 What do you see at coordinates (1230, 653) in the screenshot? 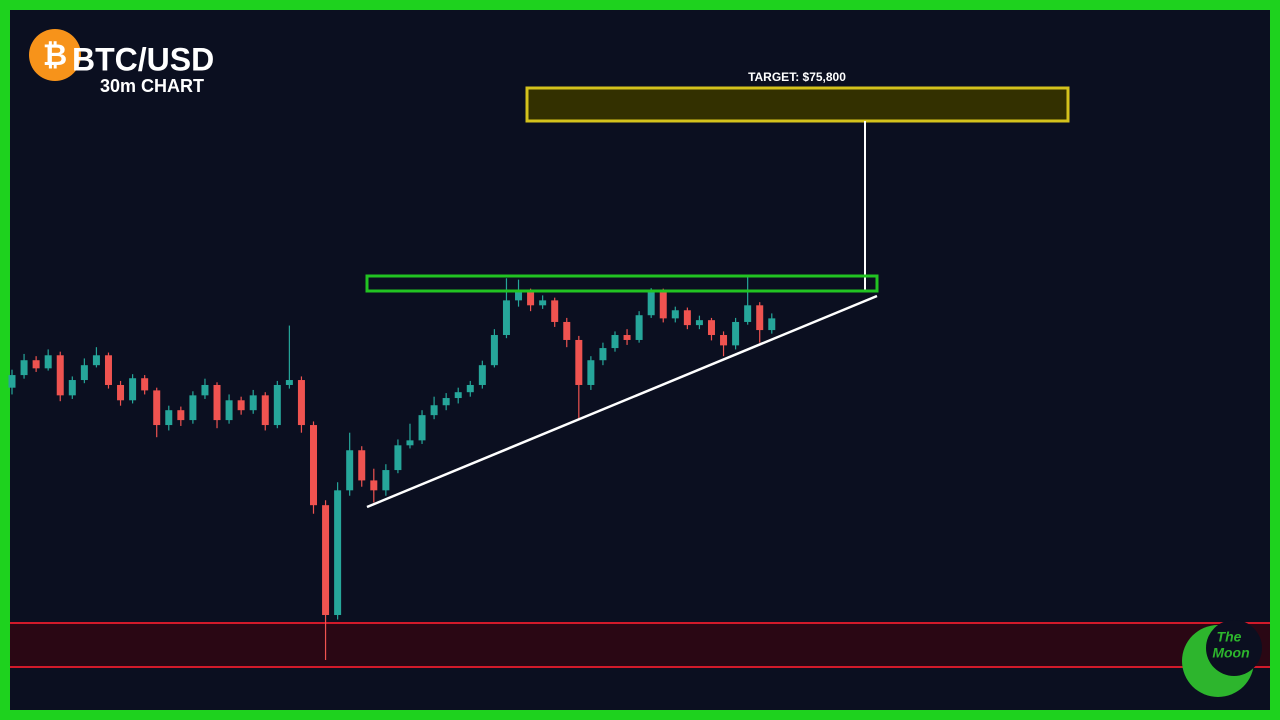
I see `brand-text: Moon` at bounding box center [1230, 653].